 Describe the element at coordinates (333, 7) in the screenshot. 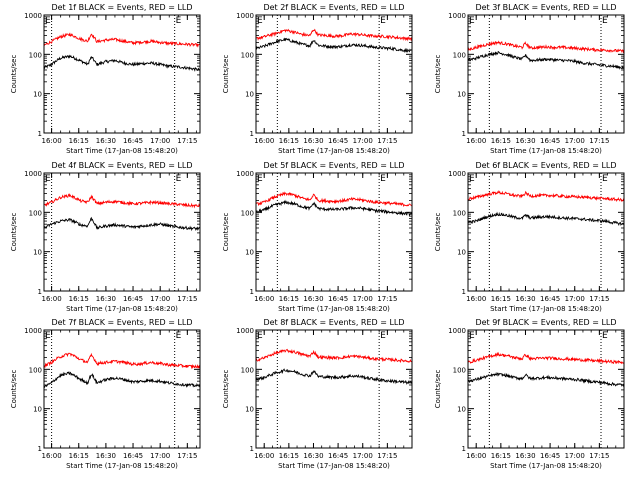

I see `panel-title: Det 2f BLACK = Events, RED = LLD` at that location.